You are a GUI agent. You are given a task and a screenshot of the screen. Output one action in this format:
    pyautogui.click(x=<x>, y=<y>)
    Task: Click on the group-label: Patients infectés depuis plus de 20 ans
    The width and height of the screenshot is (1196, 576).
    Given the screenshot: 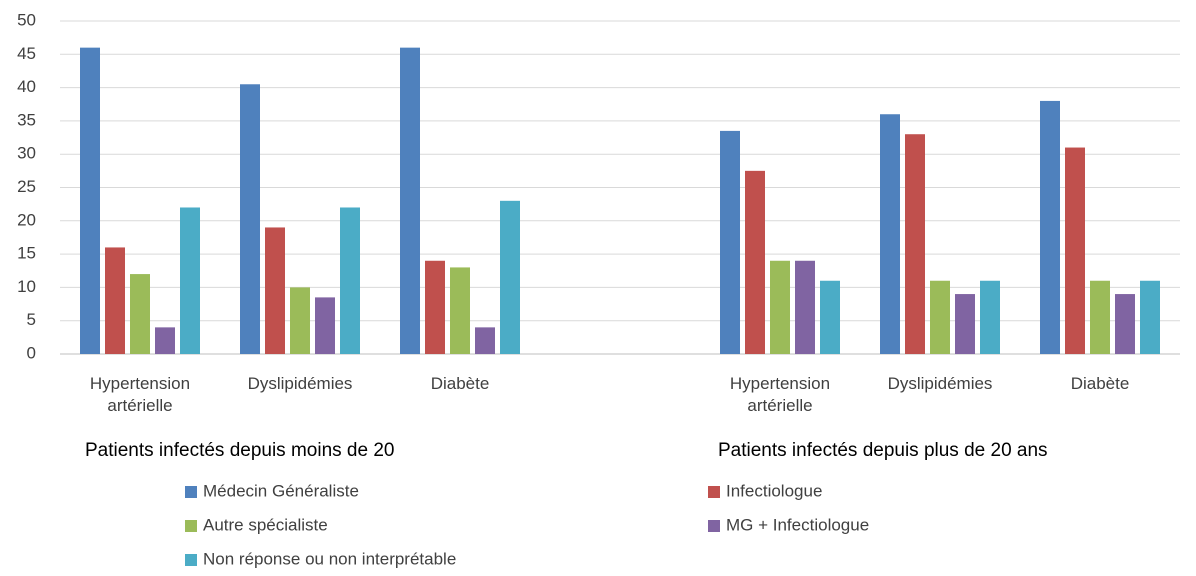 What is the action you would take?
    pyautogui.click(x=883, y=450)
    